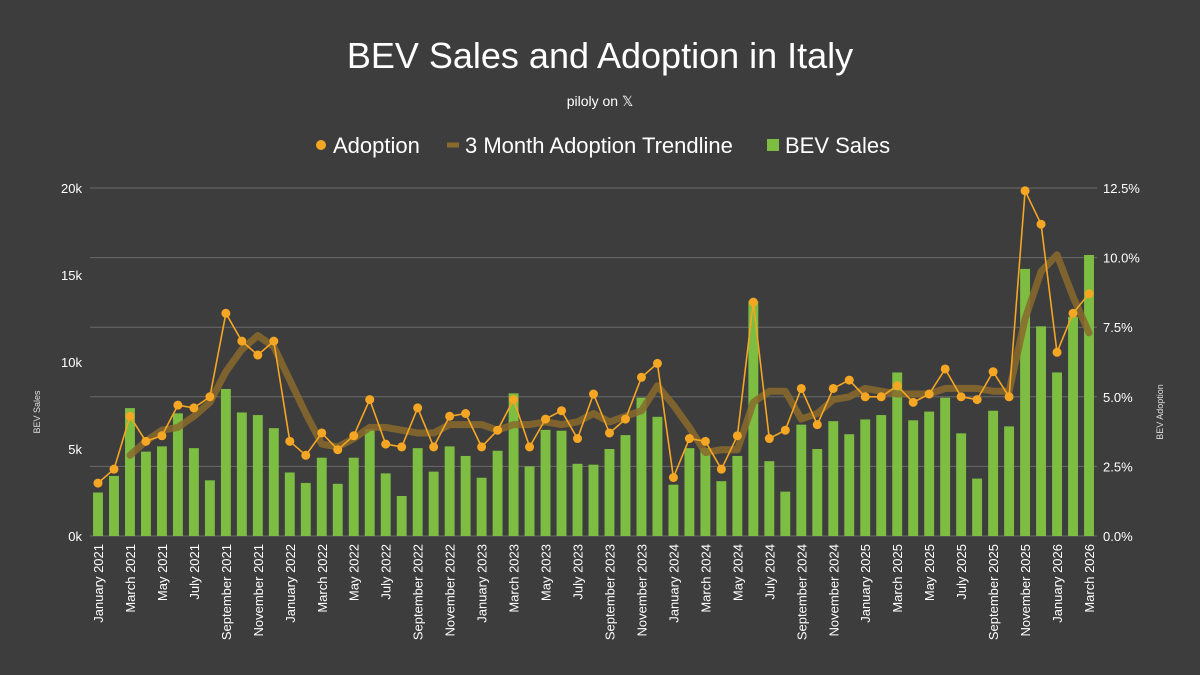 This screenshot has height=675, width=1200. What do you see at coordinates (130, 578) in the screenshot?
I see `x-tick-label: March 2021` at bounding box center [130, 578].